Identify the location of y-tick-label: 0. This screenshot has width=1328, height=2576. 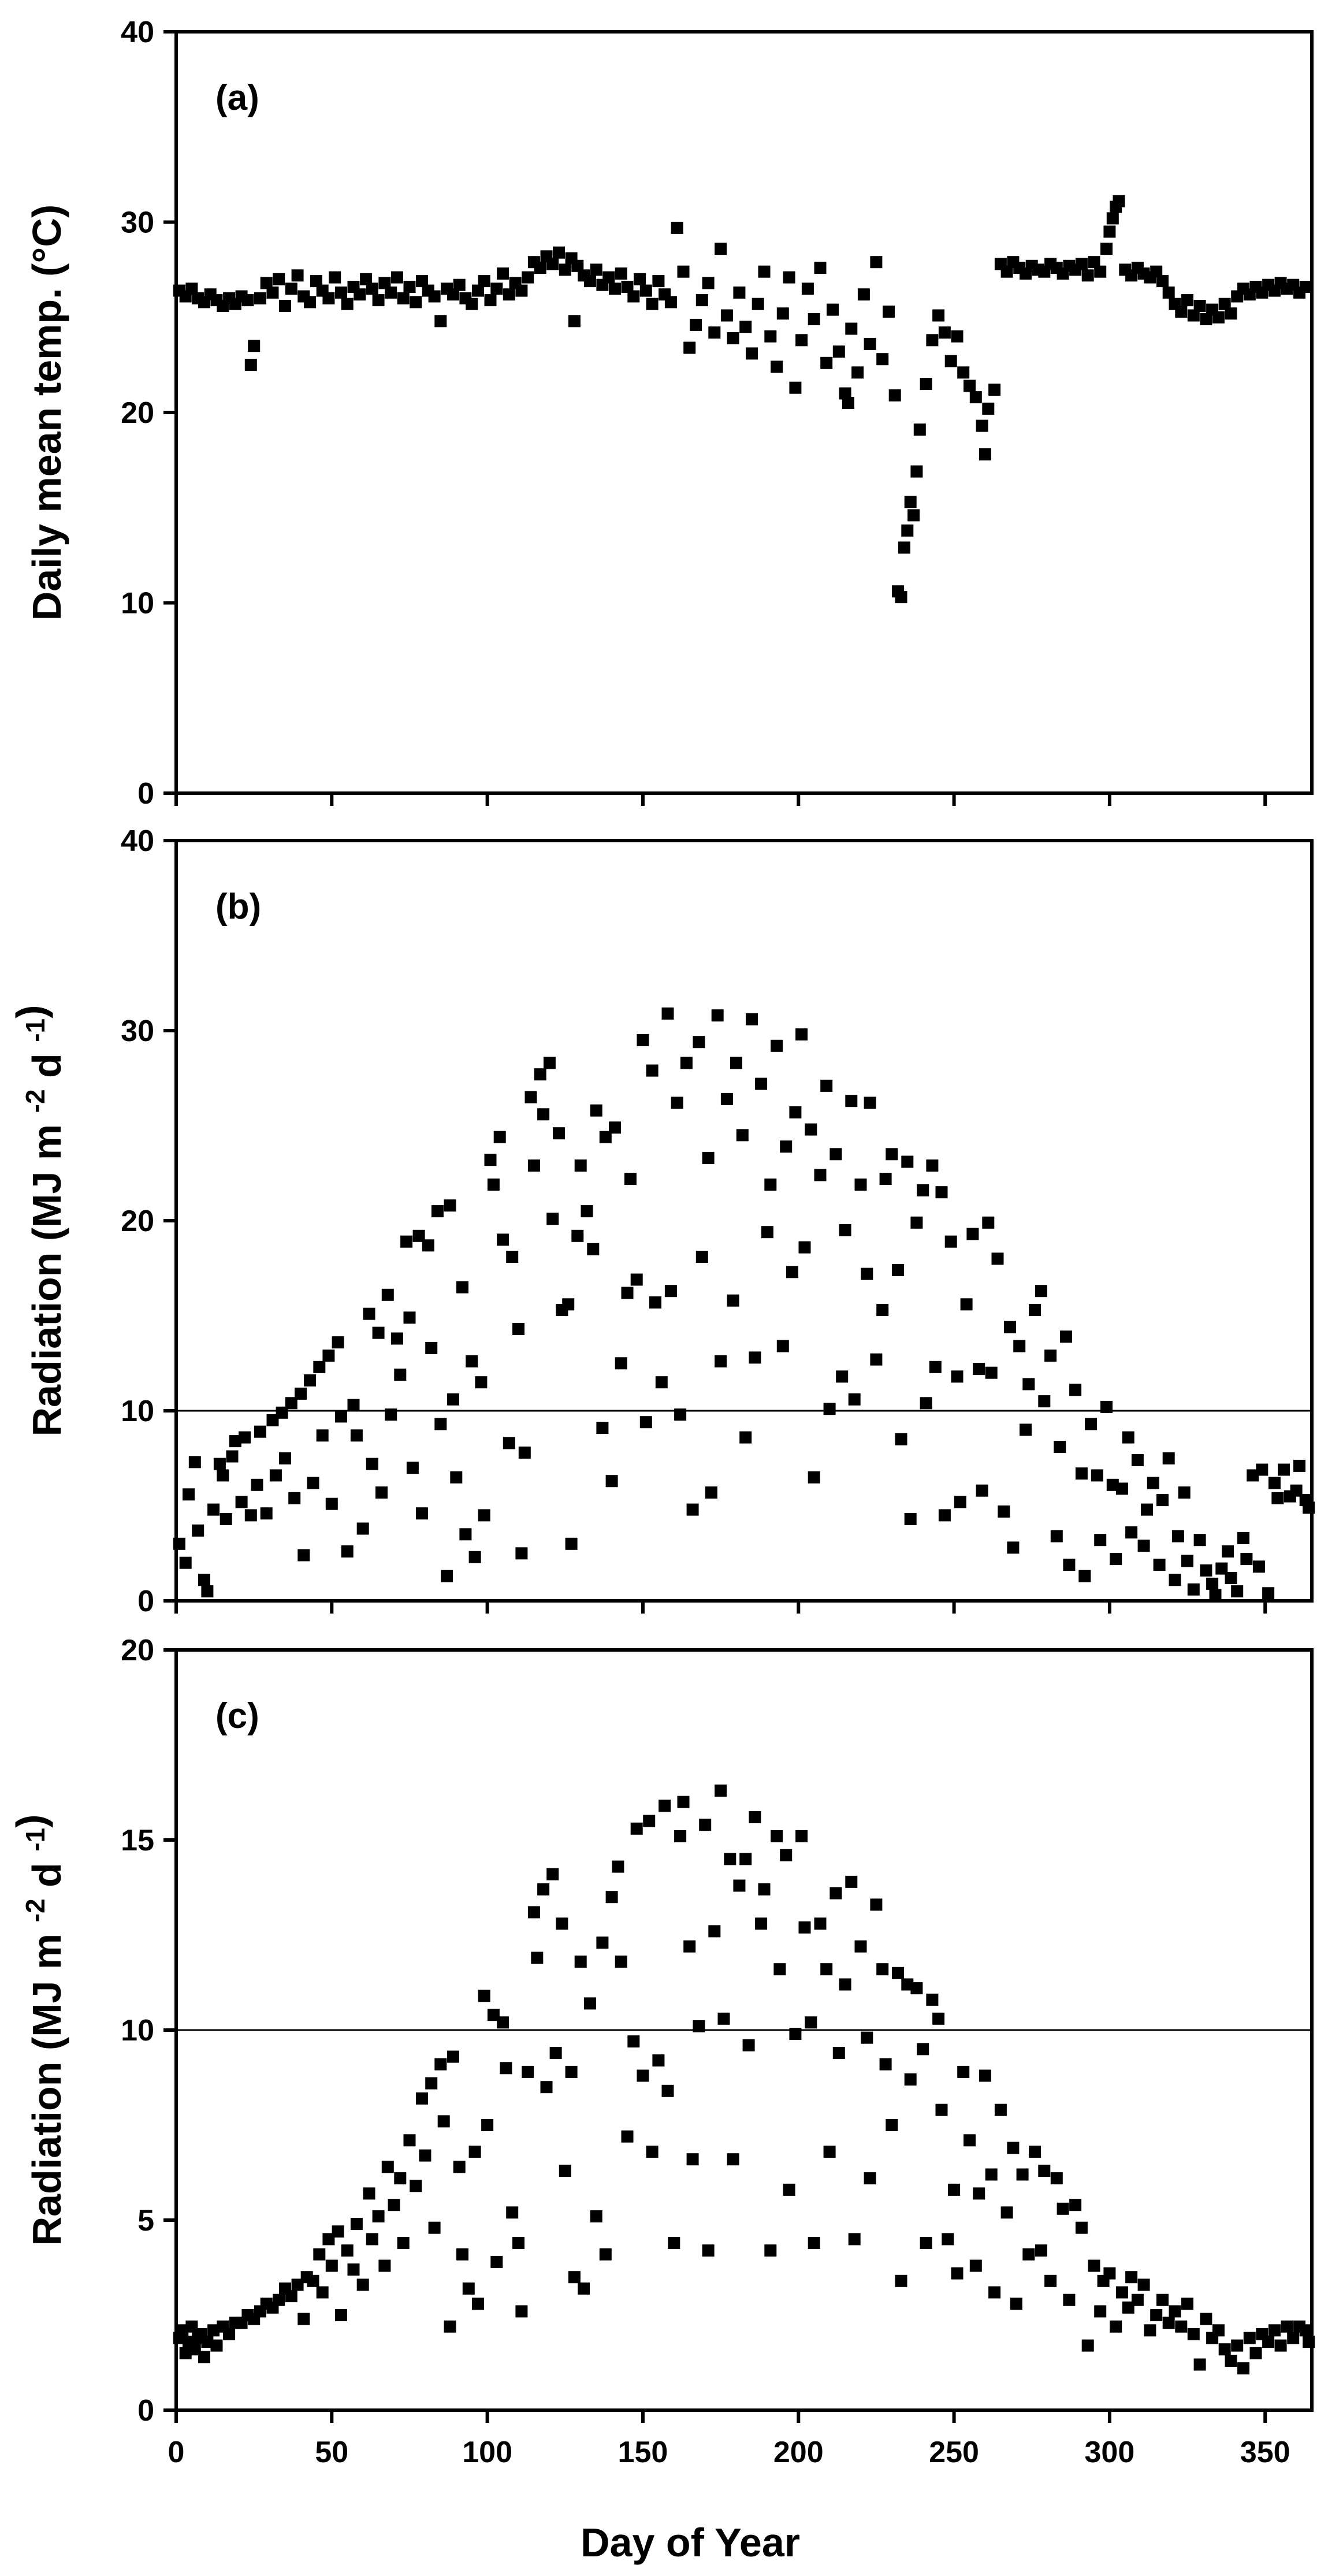
(145, 1601).